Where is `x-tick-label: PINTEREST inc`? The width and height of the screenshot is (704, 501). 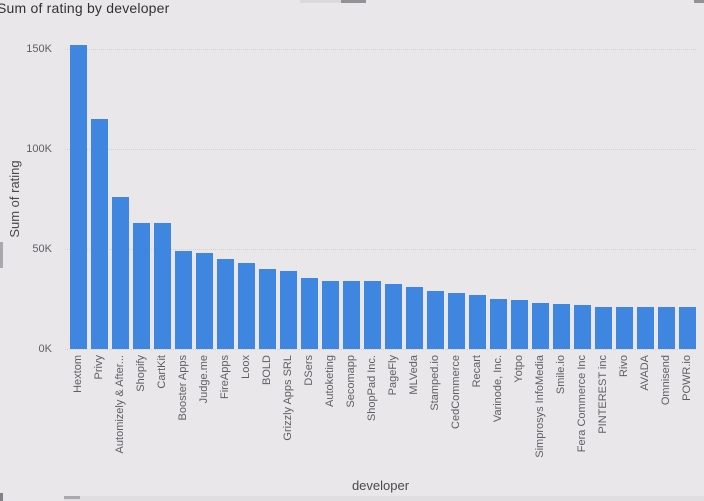
x-tick-label: PINTEREST inc is located at coordinates (603, 394).